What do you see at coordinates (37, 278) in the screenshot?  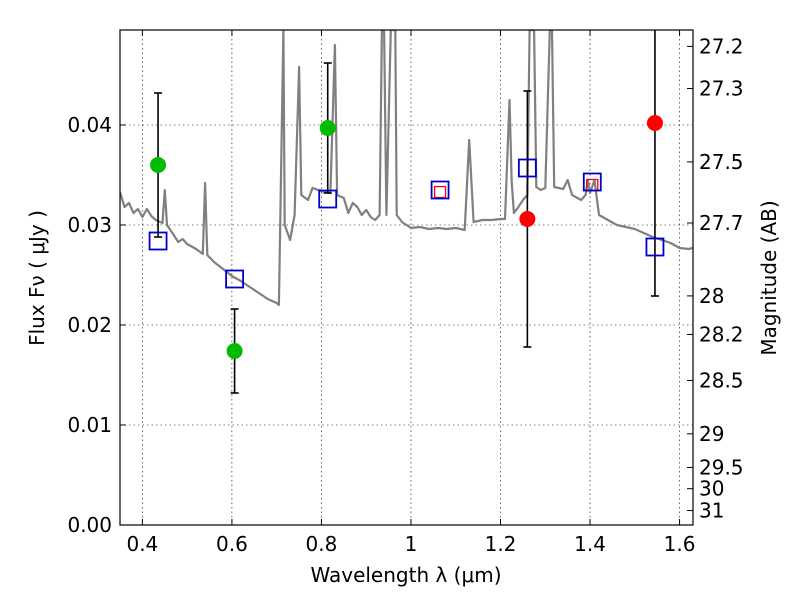 I see `y-axis-label: Flux Fν ( μJy )` at bounding box center [37, 278].